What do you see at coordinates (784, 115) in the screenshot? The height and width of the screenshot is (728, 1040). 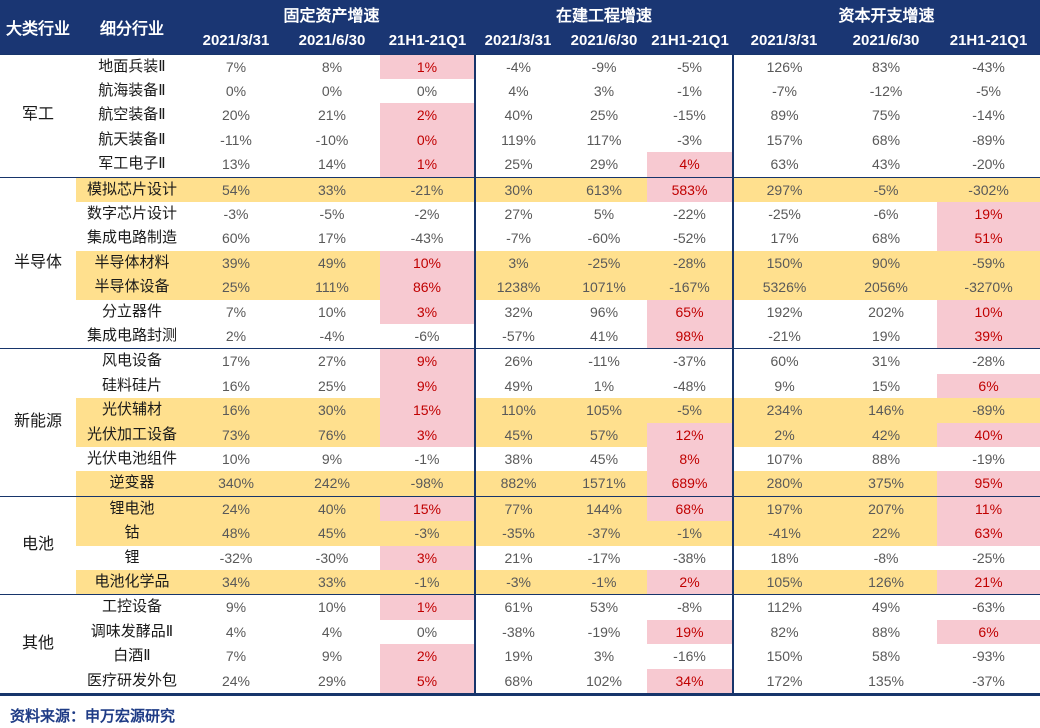 I see `value-cell: 89%` at bounding box center [784, 115].